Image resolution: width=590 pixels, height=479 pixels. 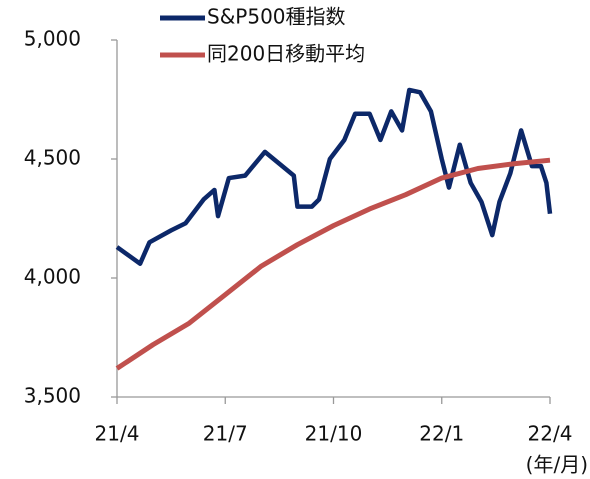 What do you see at coordinates (550, 434) in the screenshot?
I see `x-tick-label: 22/4` at bounding box center [550, 434].